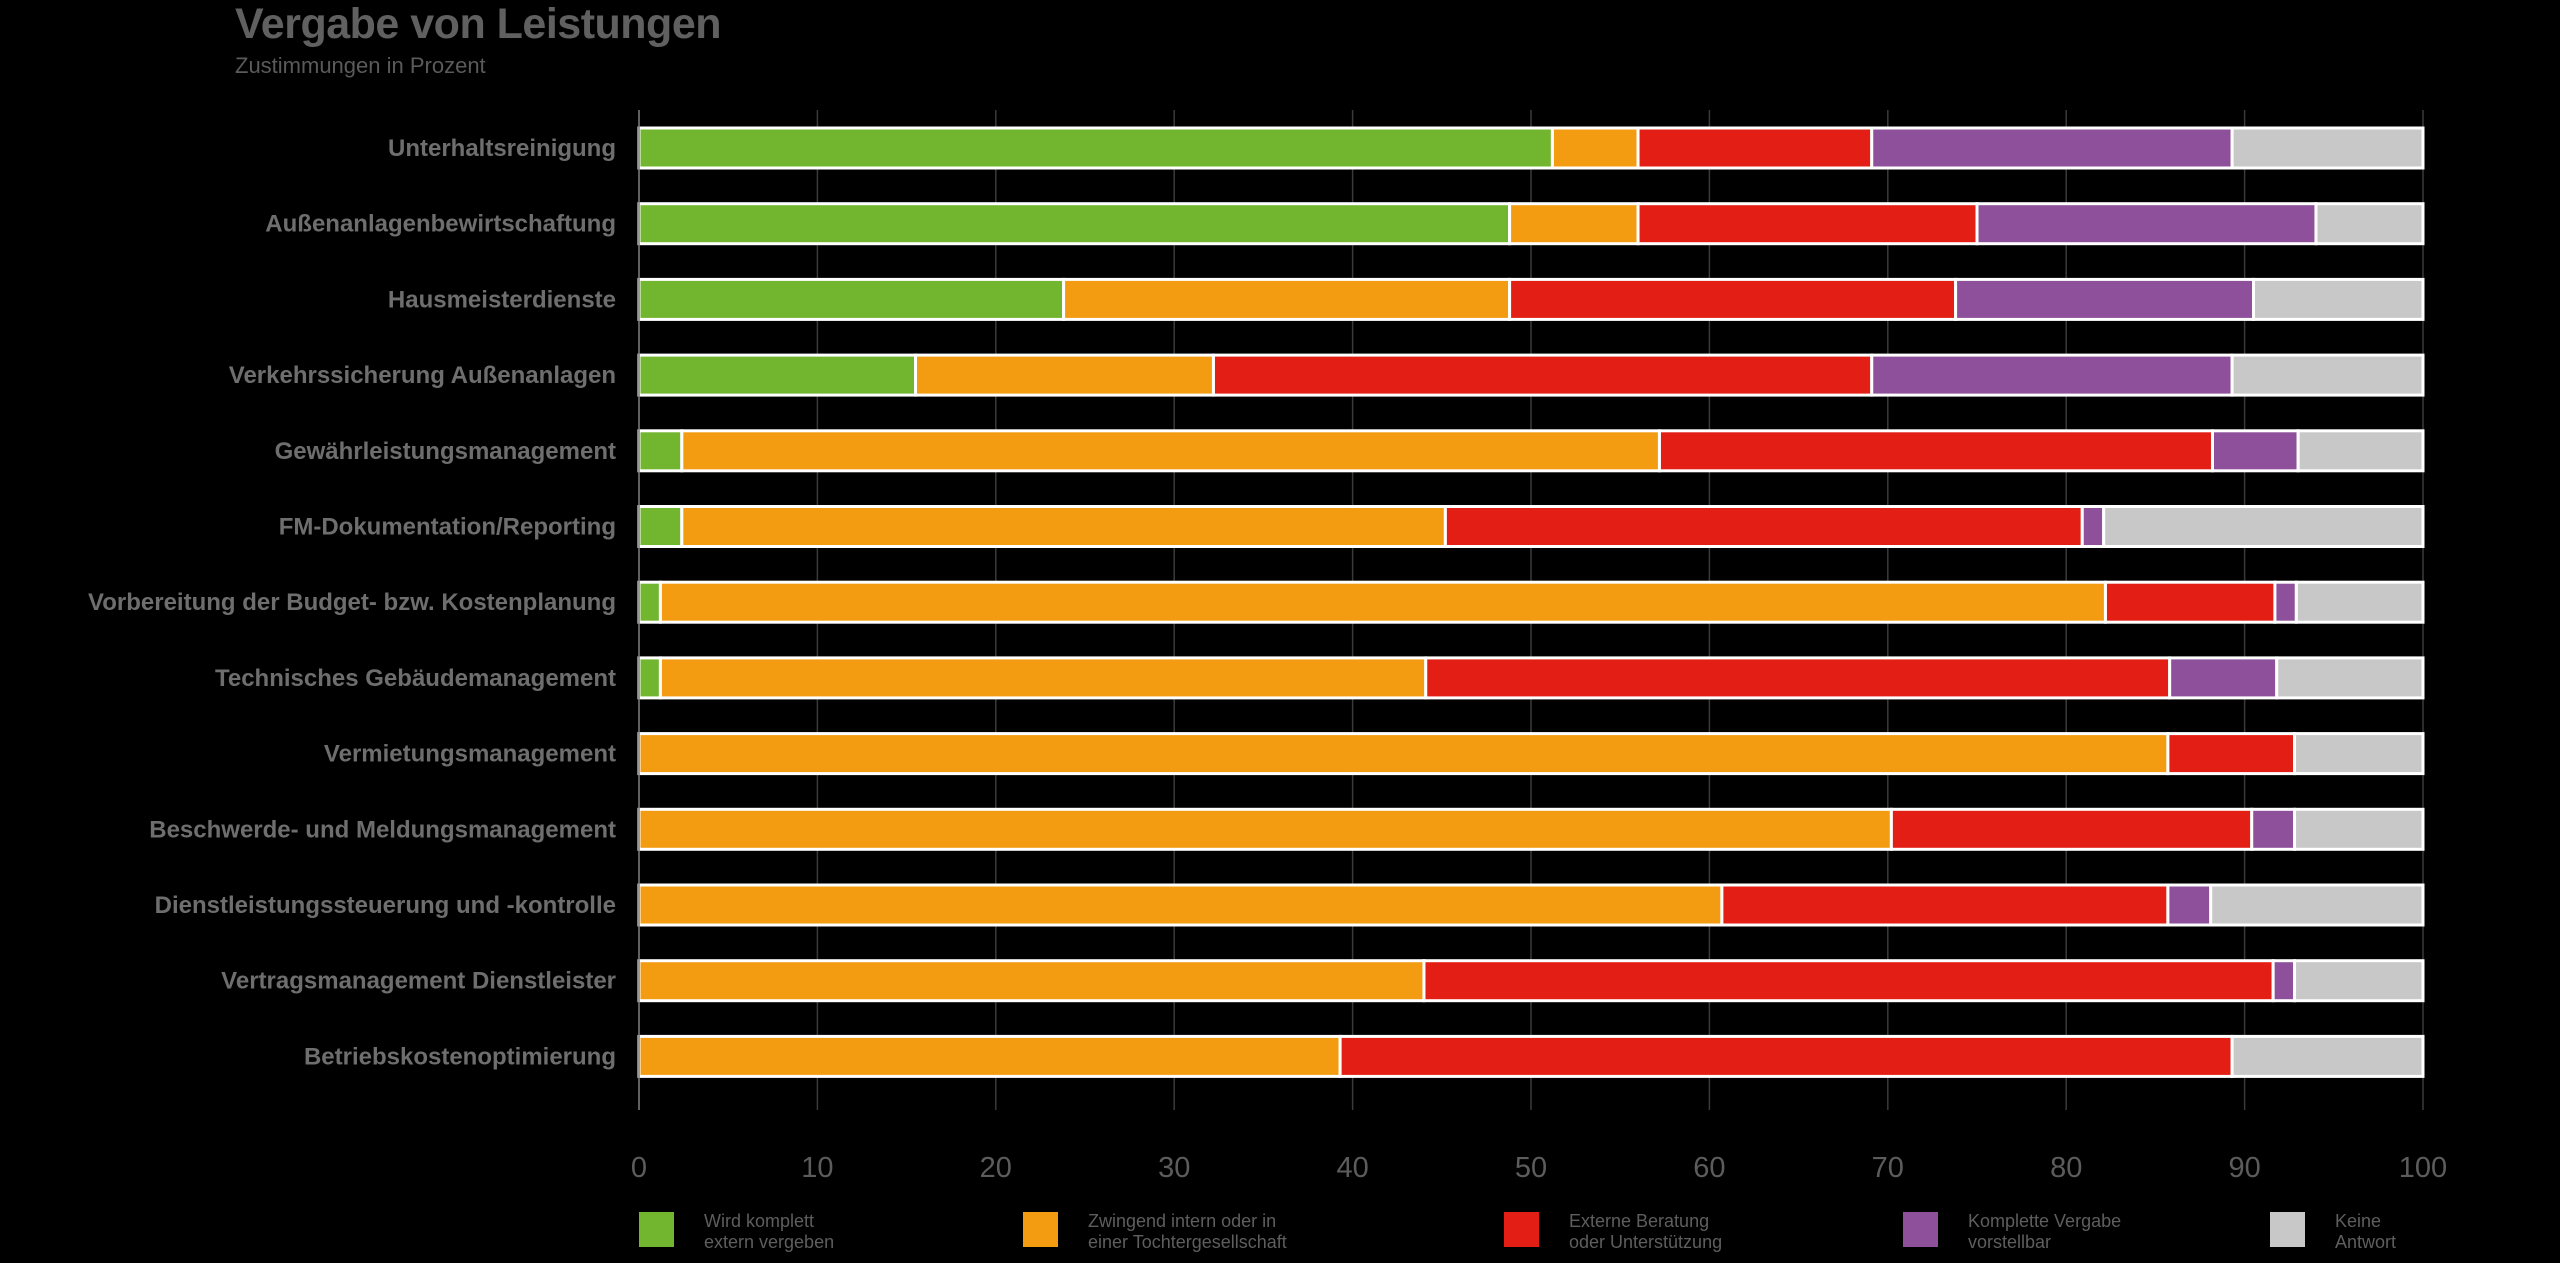 This screenshot has width=2560, height=1263. Describe the element at coordinates (385, 905) in the screenshot. I see `category-label: Dienstleistungssteuerung und -kontrolle` at that location.